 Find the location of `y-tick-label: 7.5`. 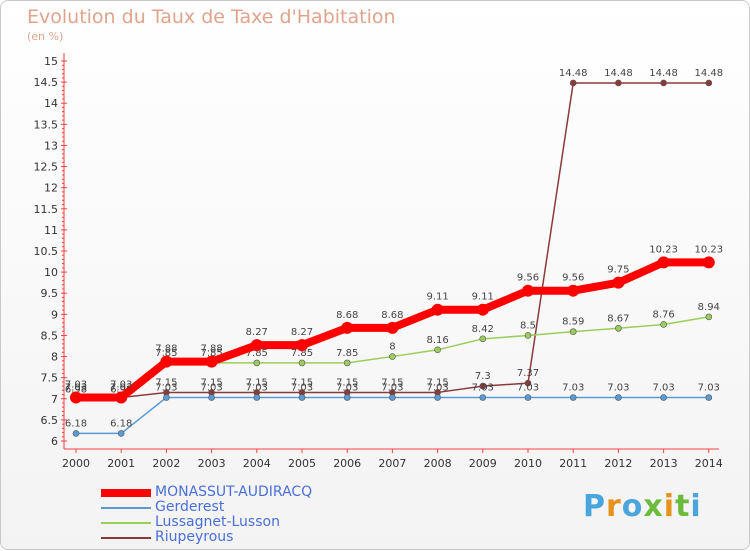

y-tick-label: 7.5 is located at coordinates (50, 378).